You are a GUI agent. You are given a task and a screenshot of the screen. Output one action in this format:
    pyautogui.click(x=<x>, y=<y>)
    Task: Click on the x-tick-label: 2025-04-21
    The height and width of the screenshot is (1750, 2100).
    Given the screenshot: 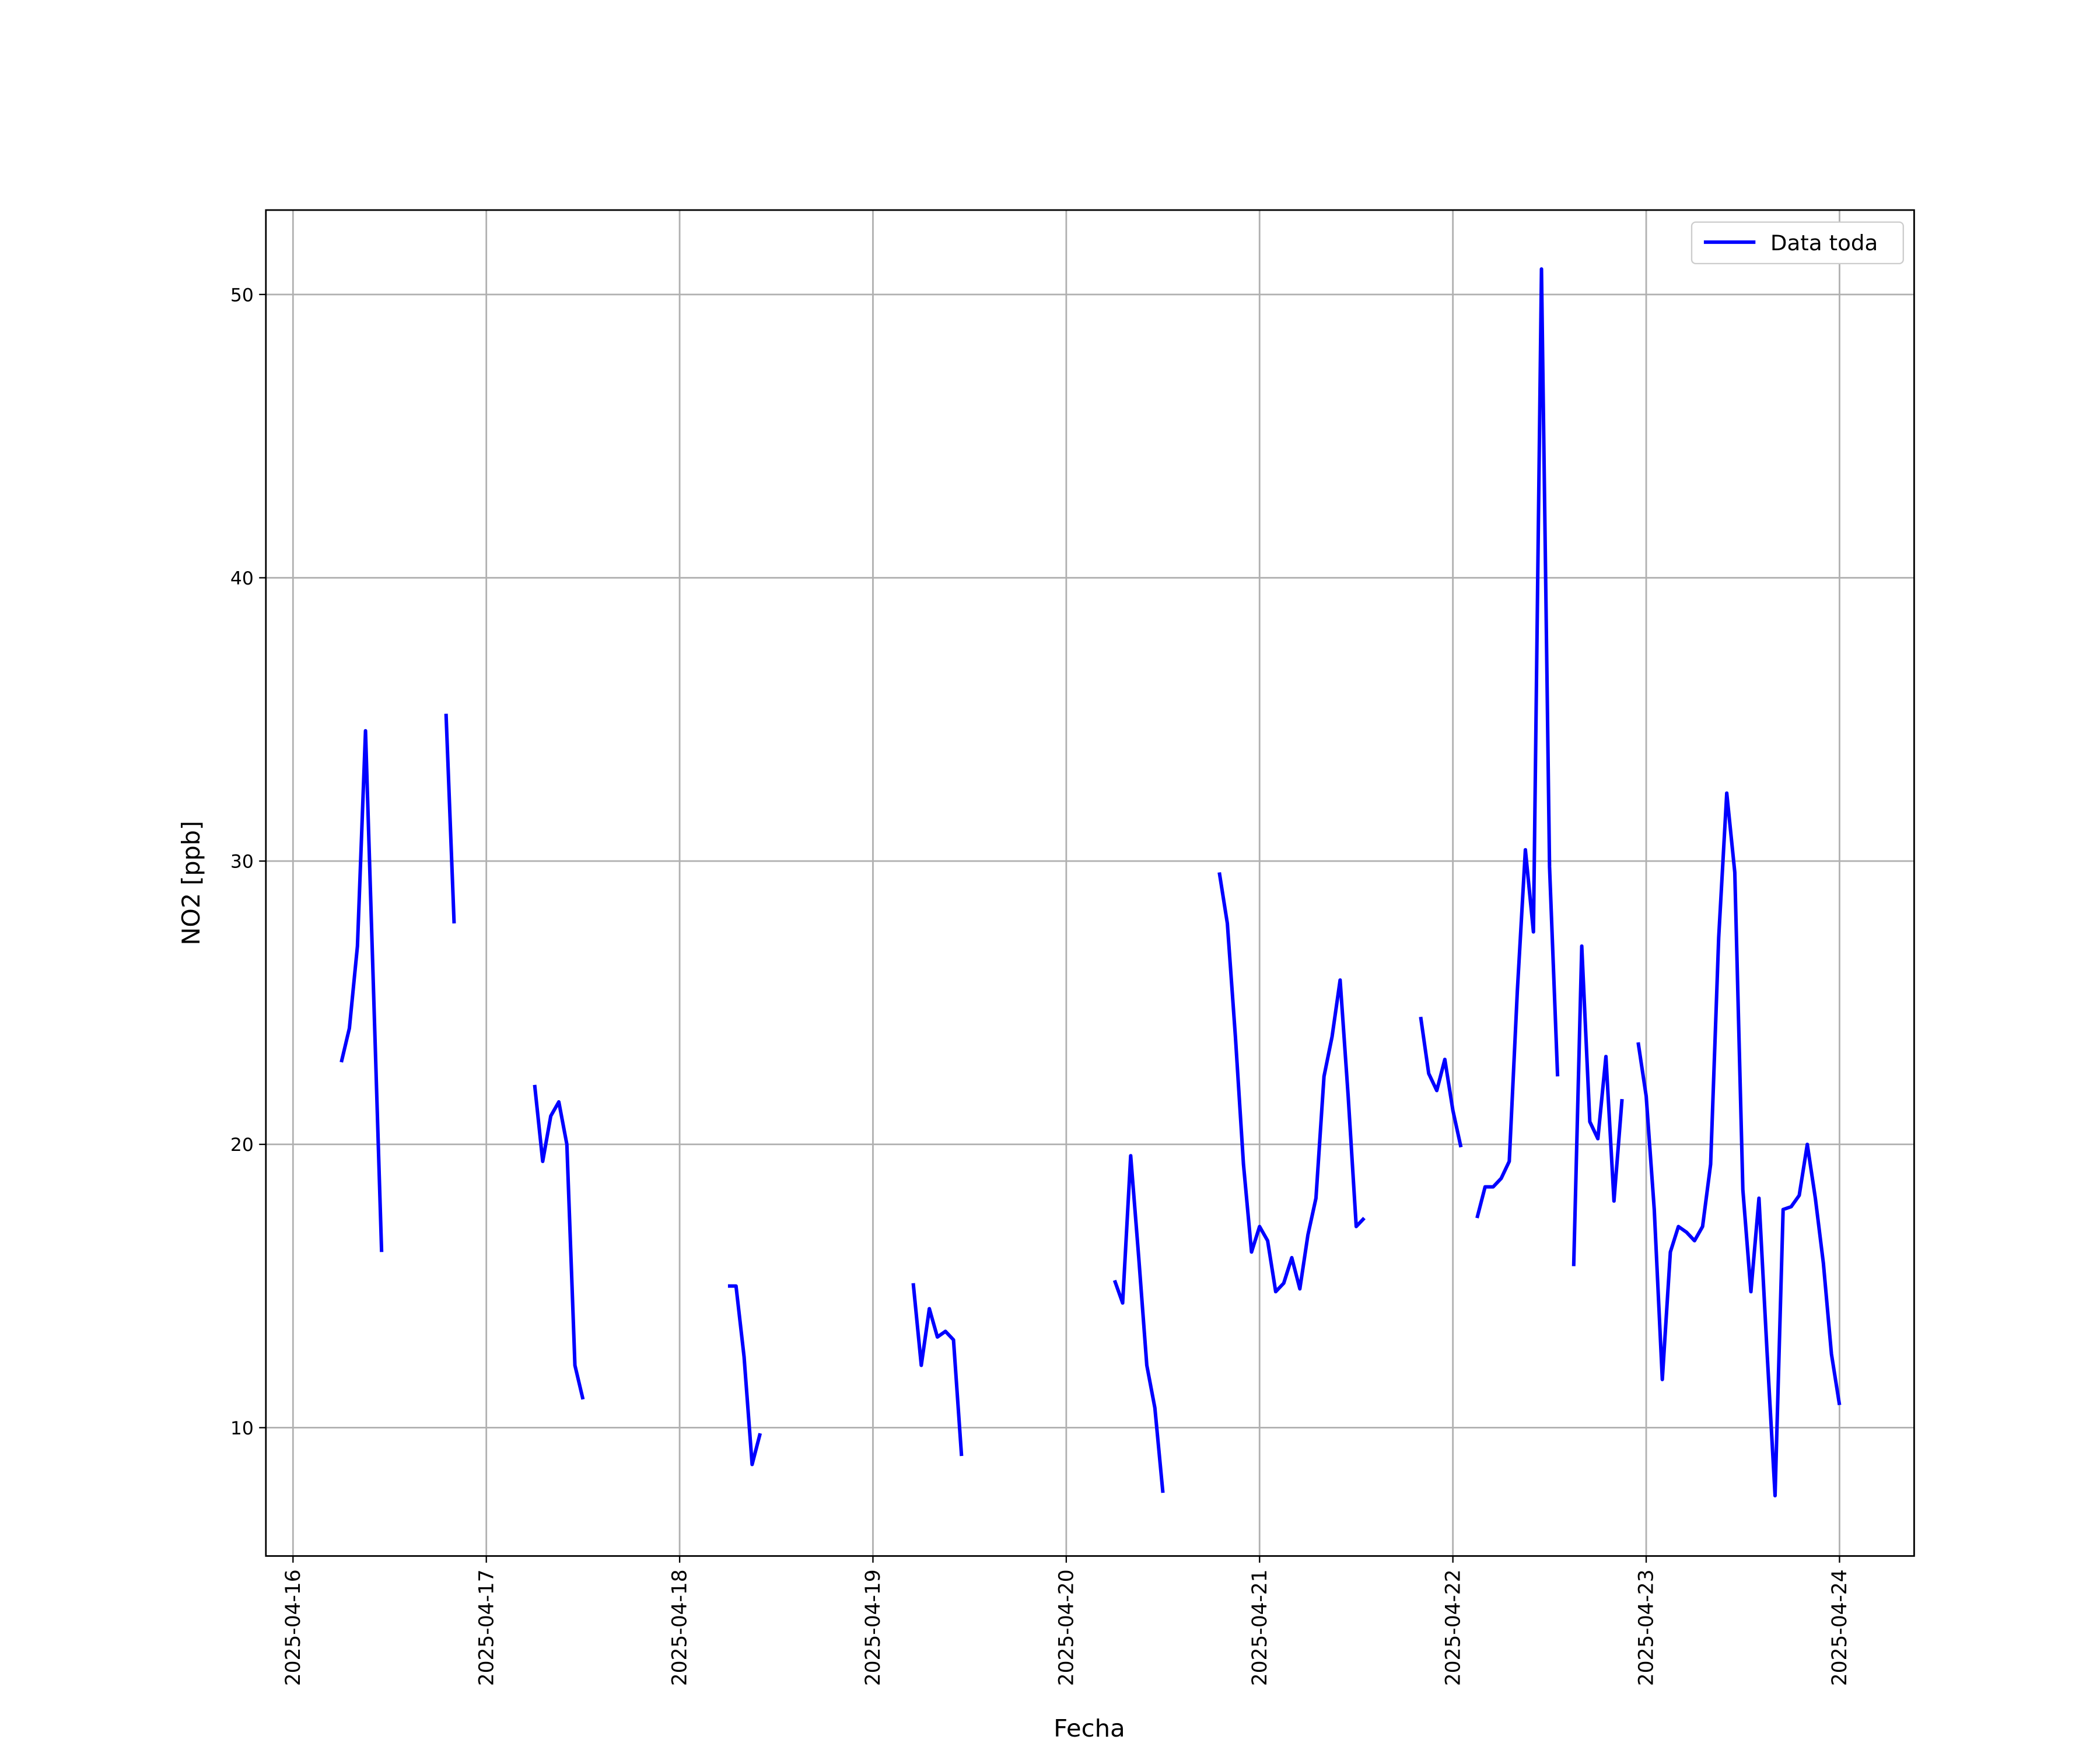 What is the action you would take?
    pyautogui.click(x=1260, y=1627)
    